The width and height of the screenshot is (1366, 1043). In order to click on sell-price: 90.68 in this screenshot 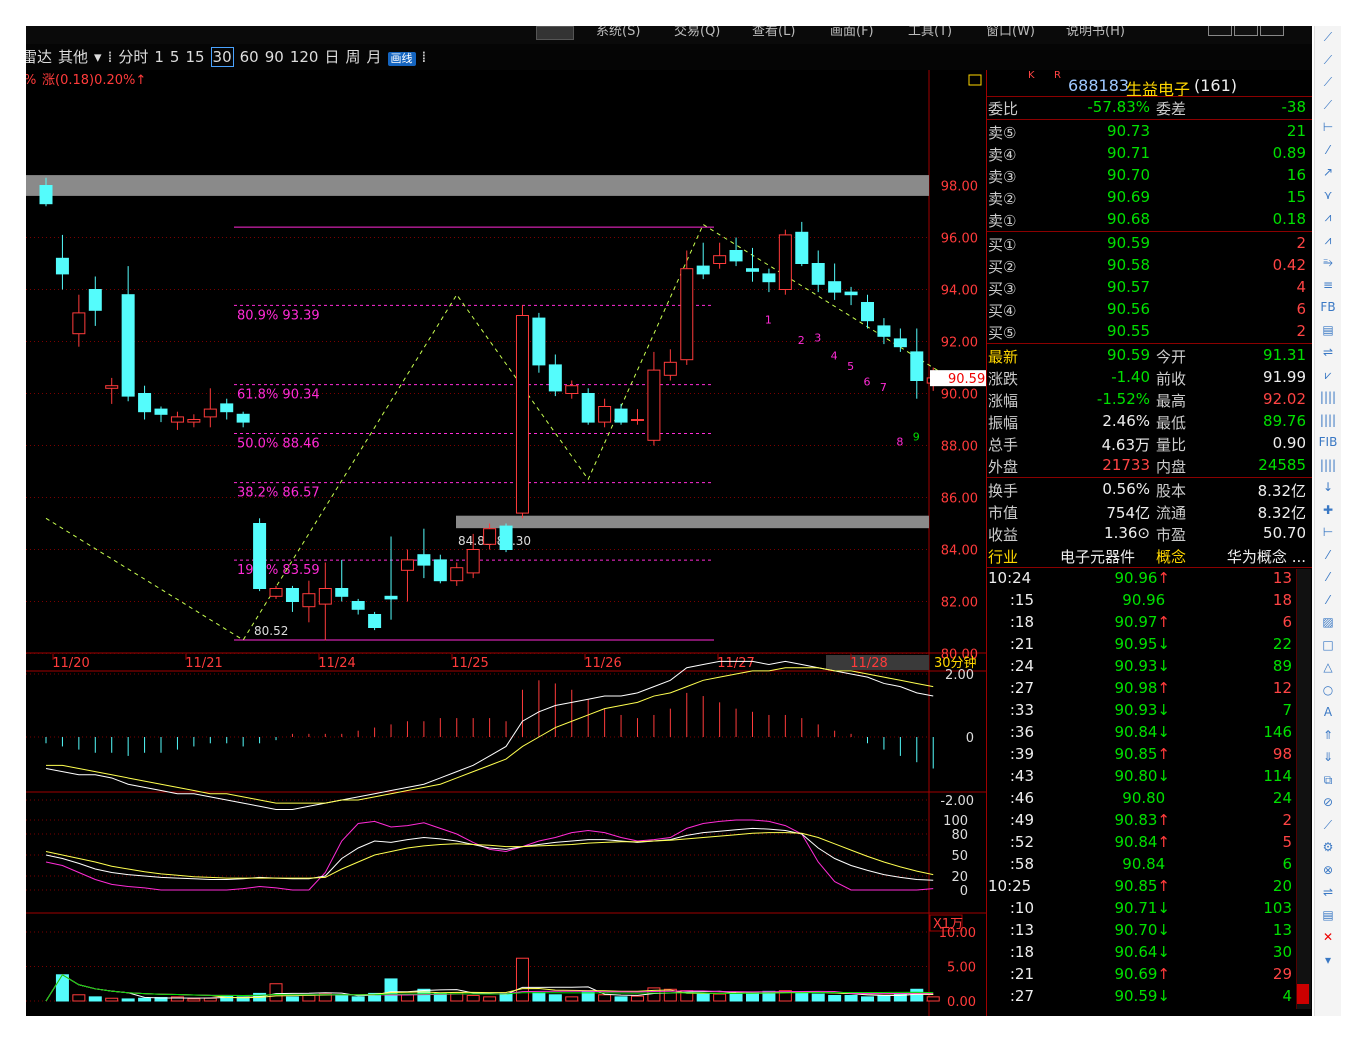, I will do `click(1128, 219)`.